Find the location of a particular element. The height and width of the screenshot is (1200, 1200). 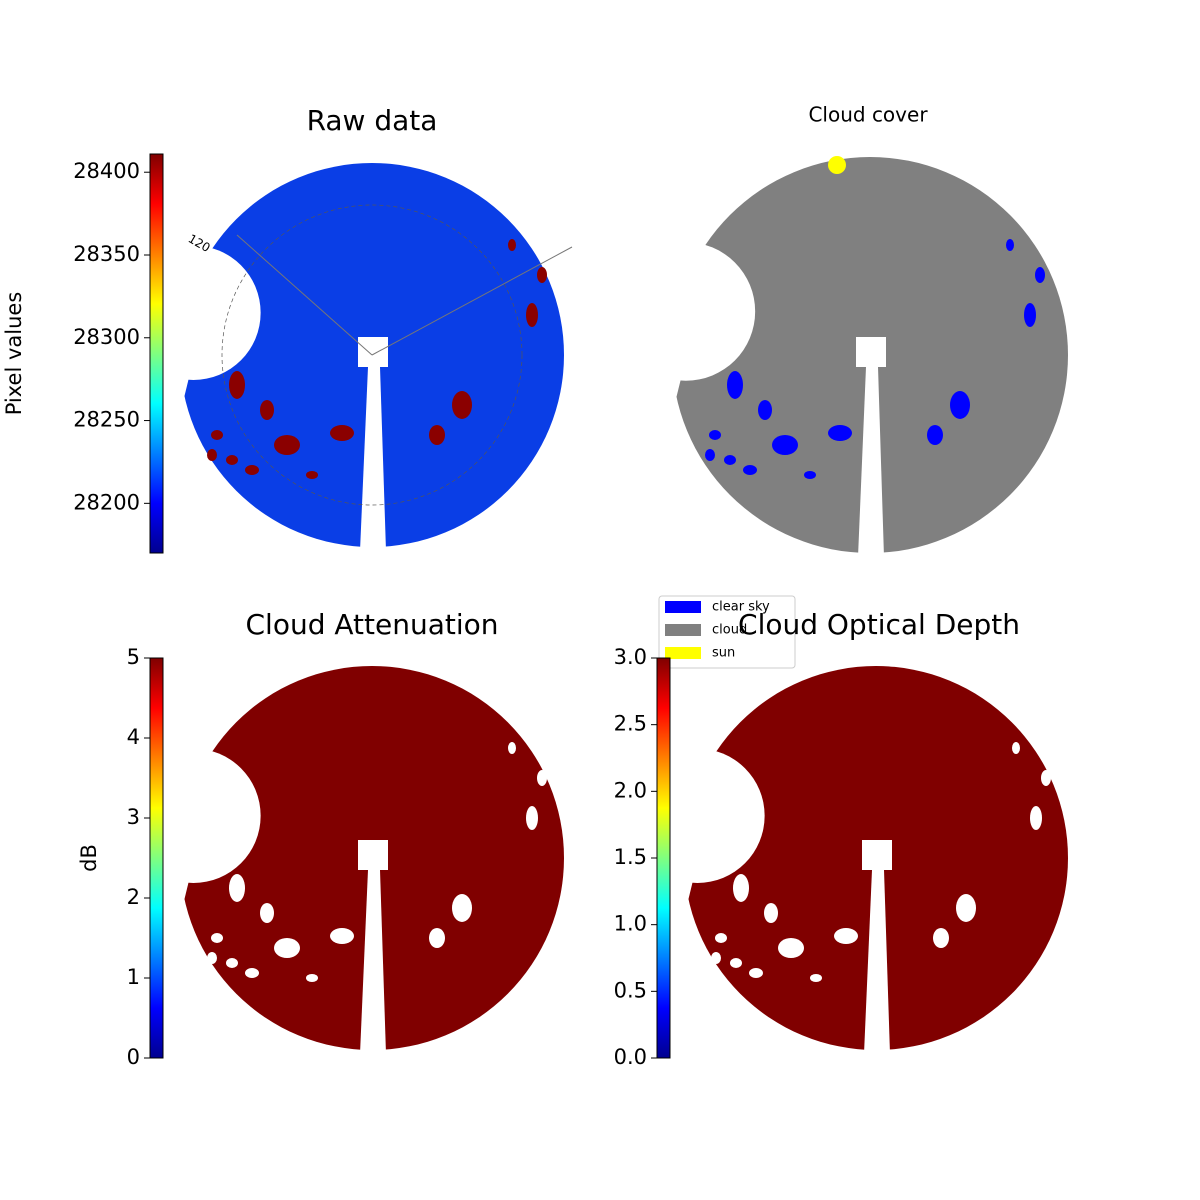

colorbar-tick-label: 28200 is located at coordinates (106, 502).